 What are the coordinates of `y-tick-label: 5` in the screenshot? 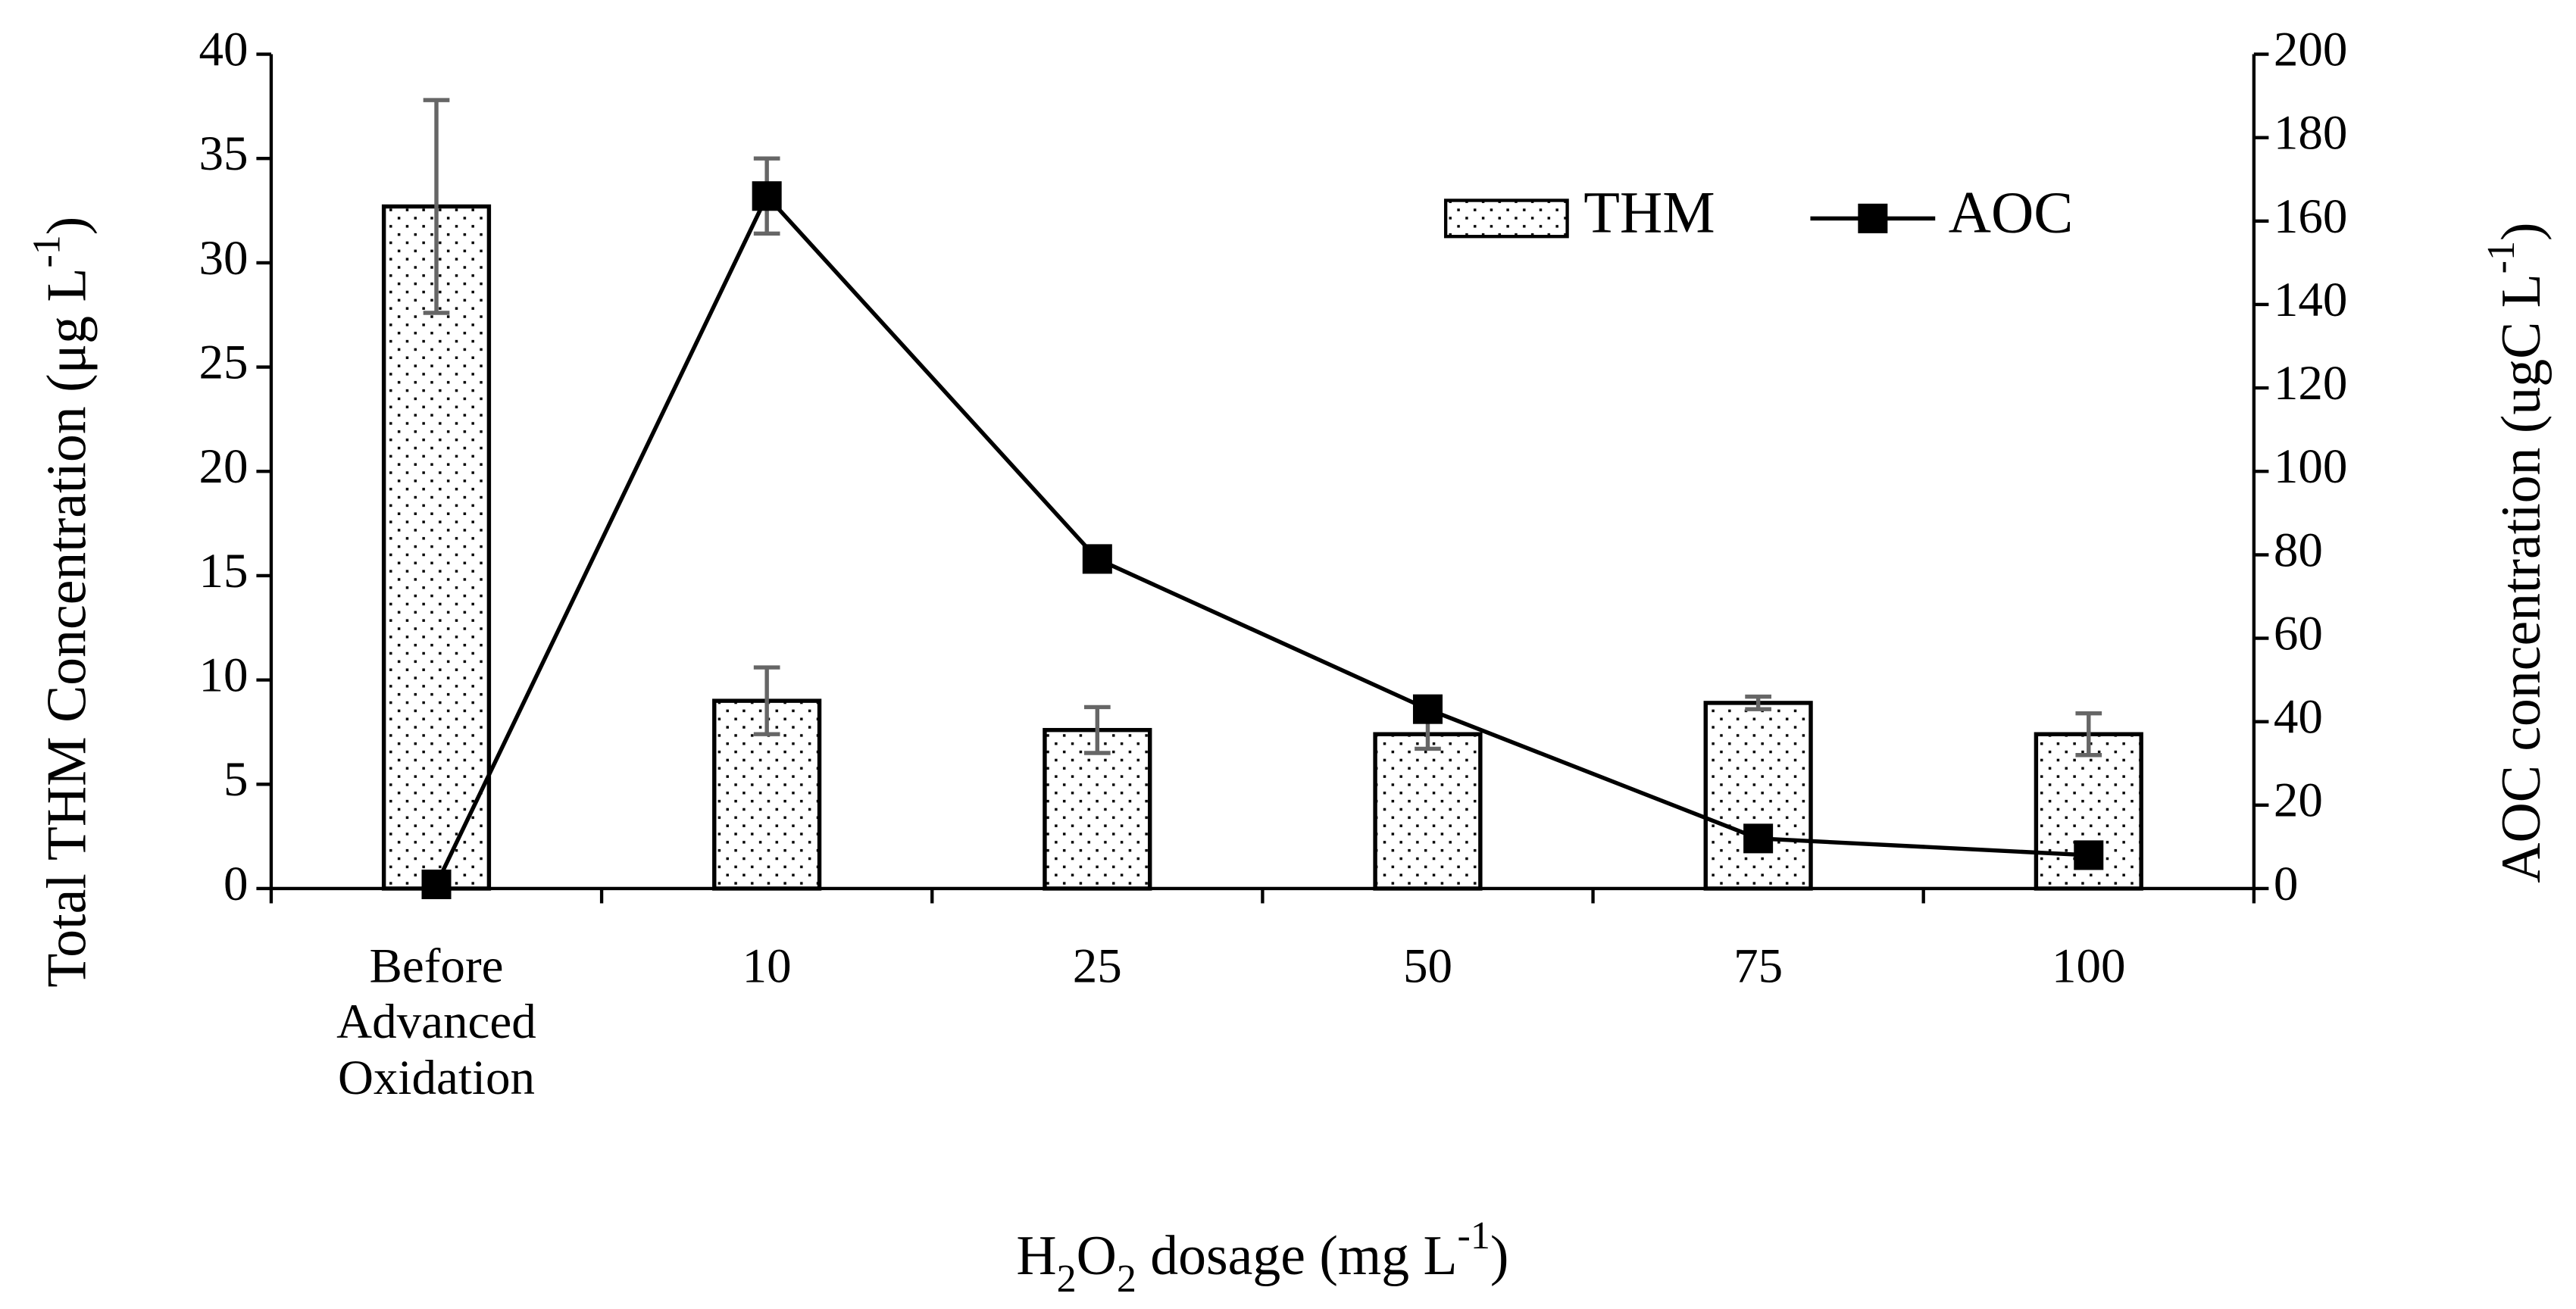 It's located at (236, 779).